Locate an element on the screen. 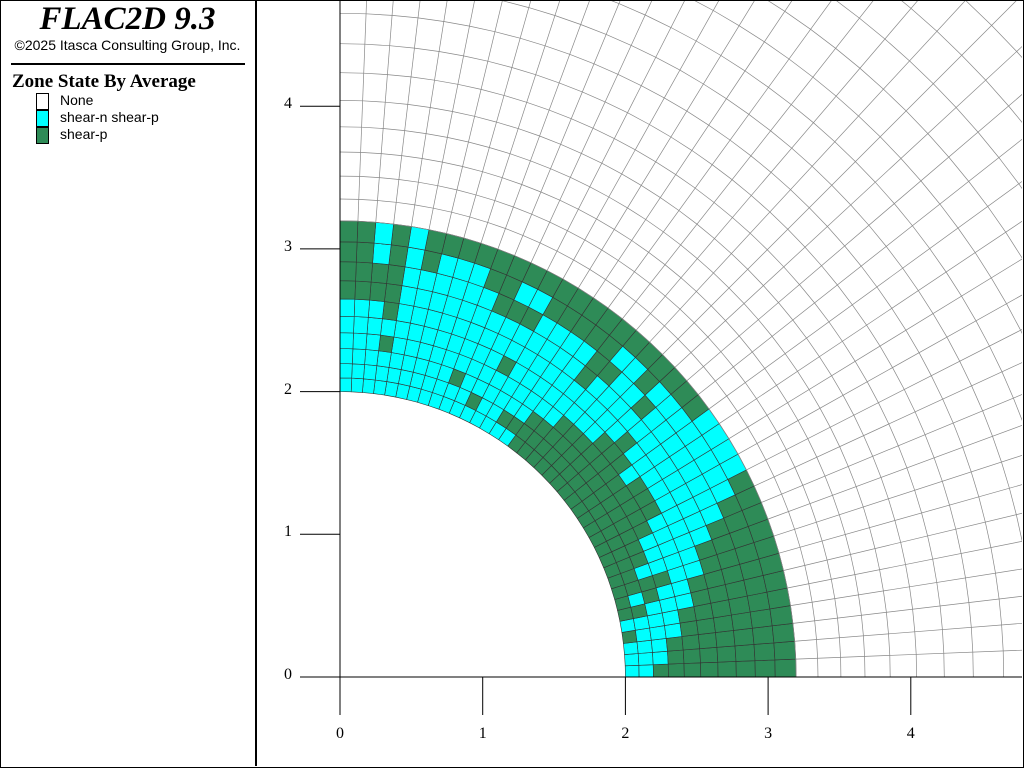  copyright: ©2025 Itasca Consulting Group, Inc. is located at coordinates (127, 45).